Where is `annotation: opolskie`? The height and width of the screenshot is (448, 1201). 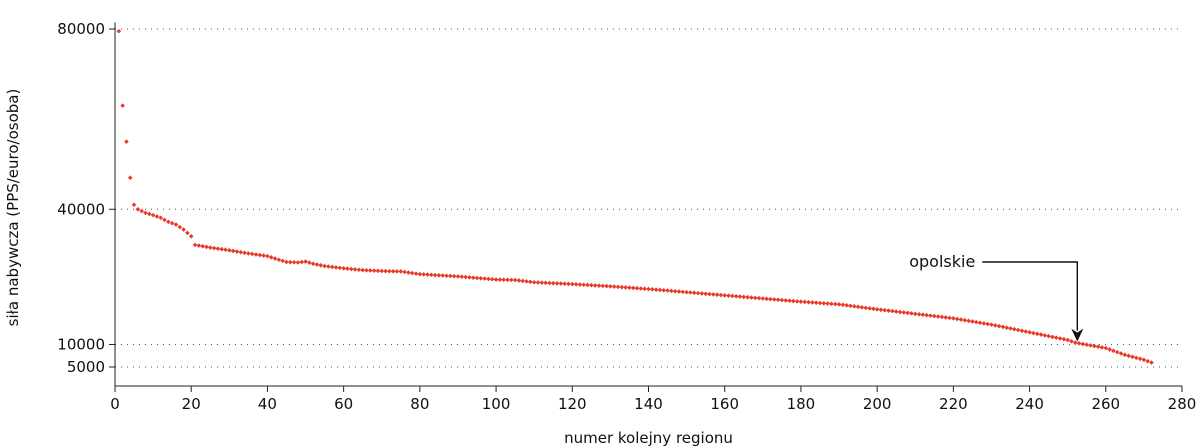
annotation: opolskie is located at coordinates (996, 297).